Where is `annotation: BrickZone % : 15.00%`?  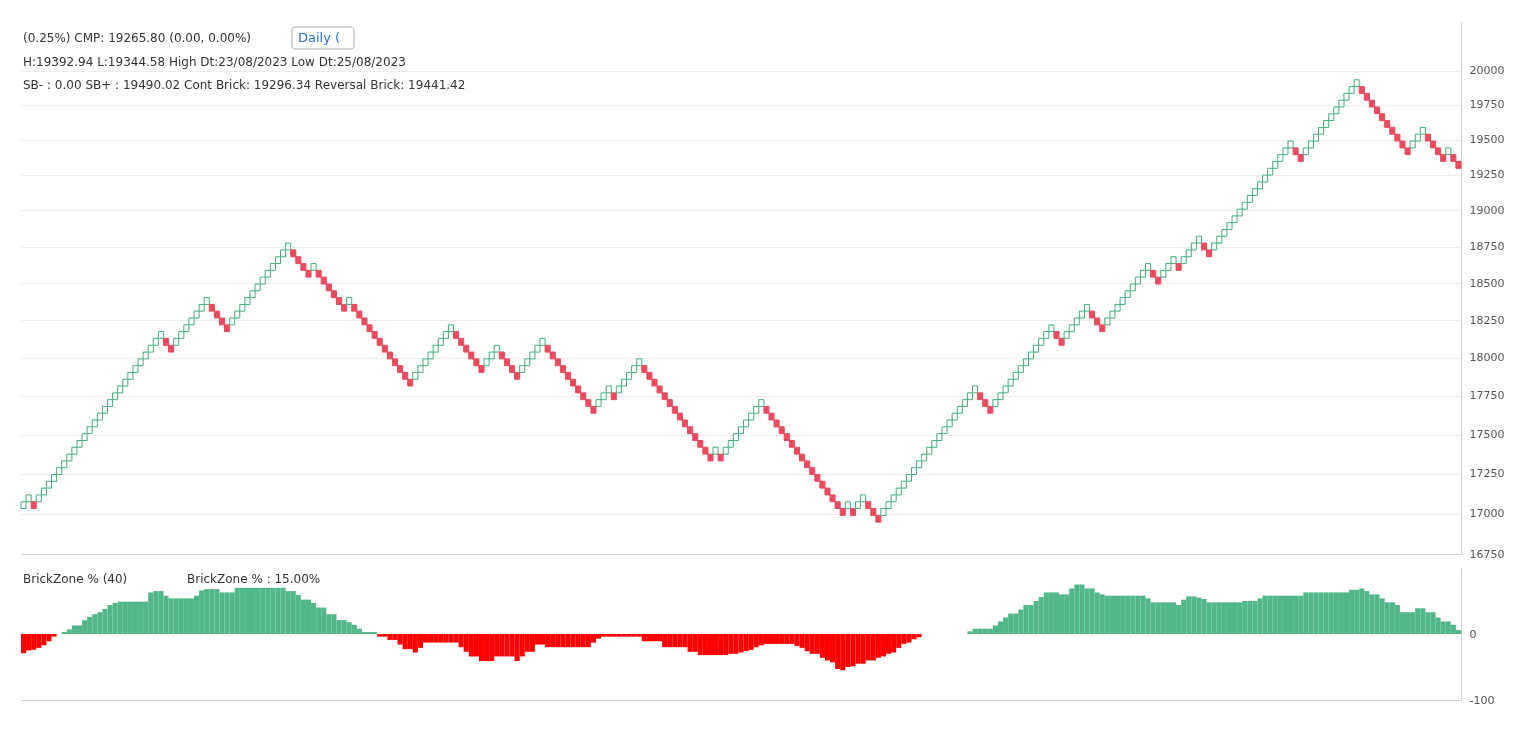 annotation: BrickZone % : 15.00% is located at coordinates (254, 579).